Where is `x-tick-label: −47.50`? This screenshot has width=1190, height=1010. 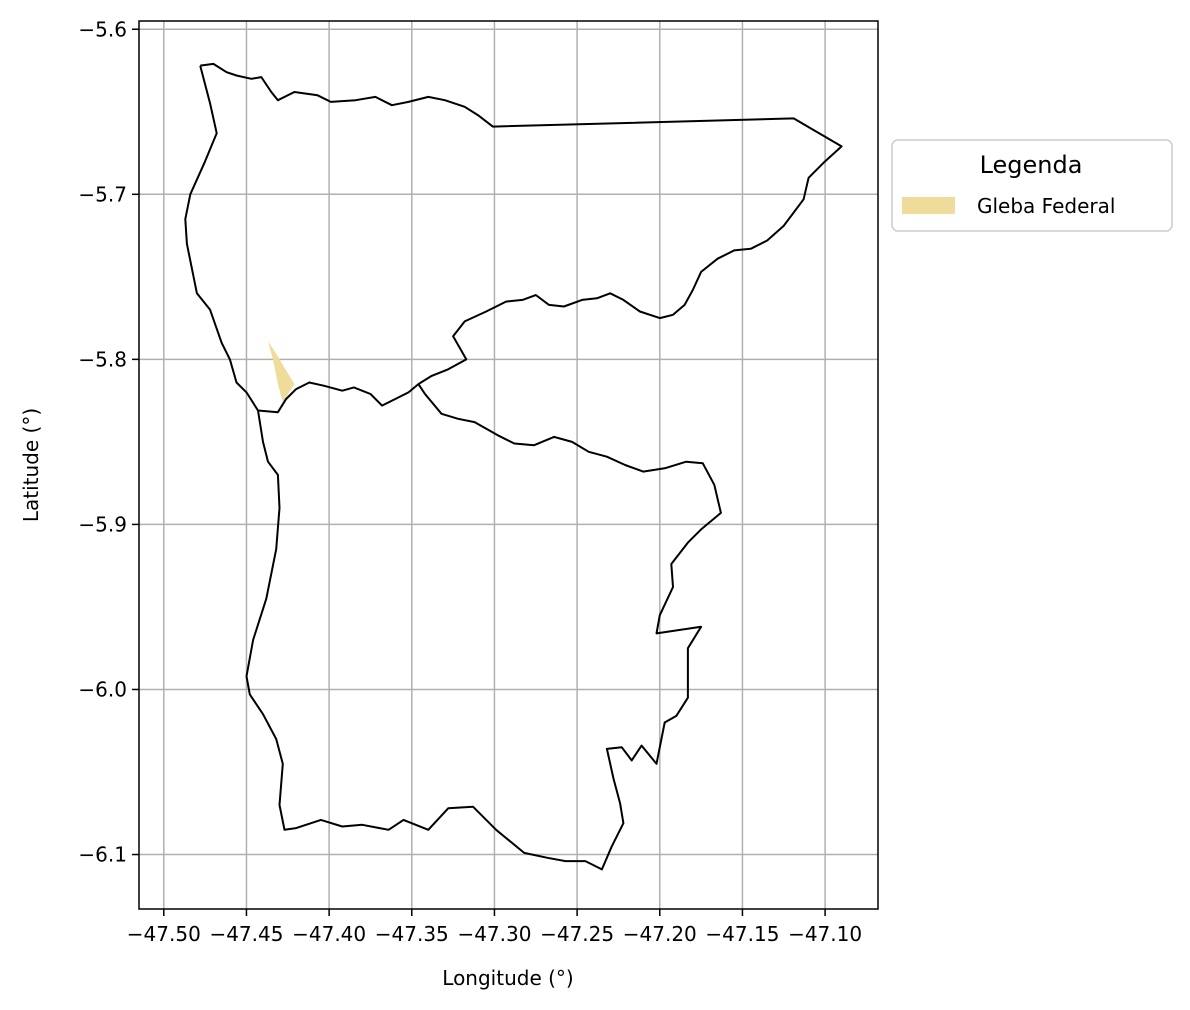
x-tick-label: −47.50 is located at coordinates (164, 934).